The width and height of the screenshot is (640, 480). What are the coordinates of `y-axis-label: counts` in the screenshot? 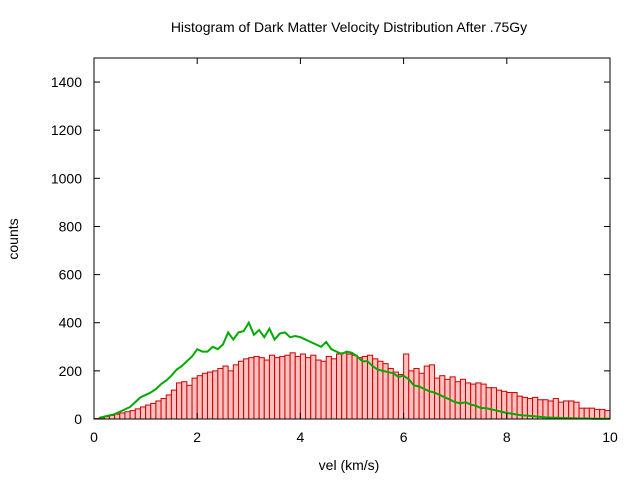 It's located at (13, 238).